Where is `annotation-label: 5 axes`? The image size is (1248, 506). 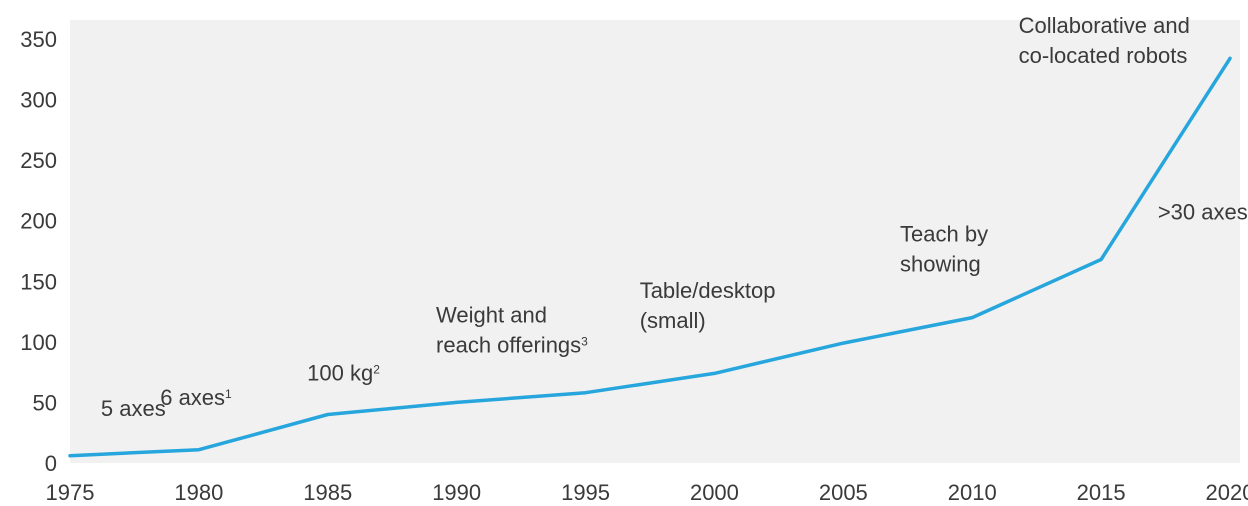 annotation-label: 5 axes is located at coordinates (133, 408).